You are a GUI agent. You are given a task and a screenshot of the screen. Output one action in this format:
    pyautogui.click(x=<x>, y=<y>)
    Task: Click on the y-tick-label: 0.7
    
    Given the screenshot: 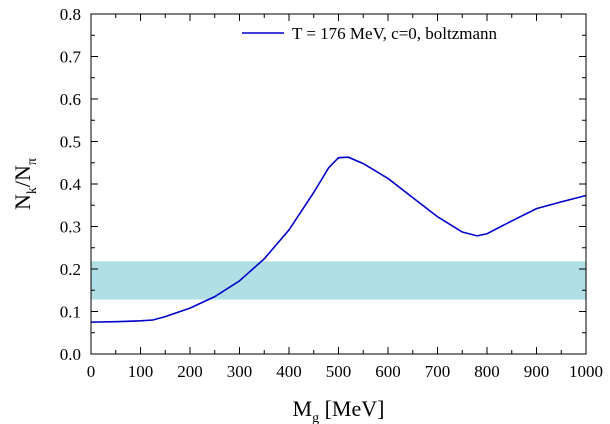 What is the action you would take?
    pyautogui.click(x=71, y=57)
    